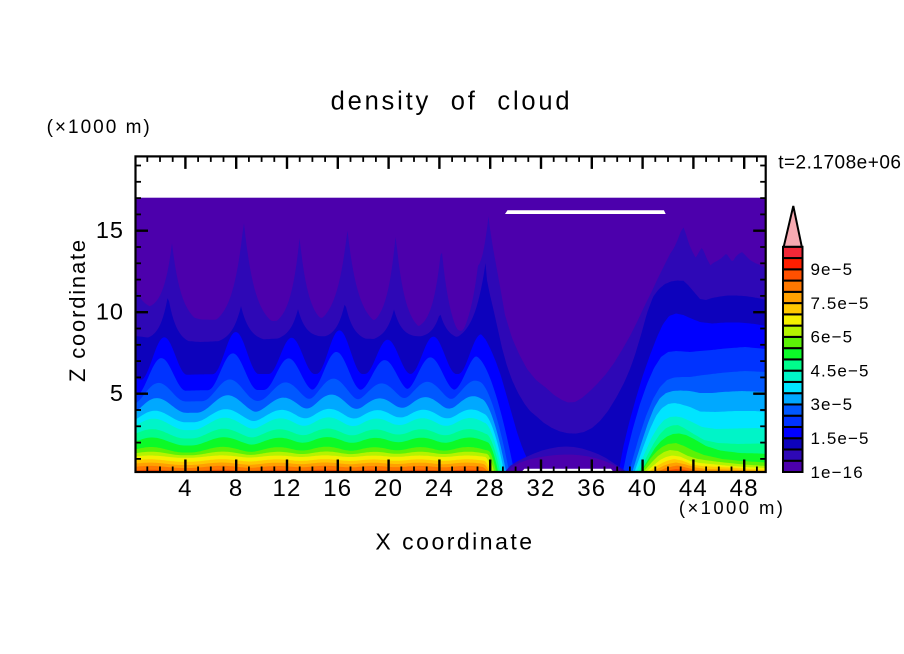 The height and width of the screenshot is (654, 904). Describe the element at coordinates (840, 371) in the screenshot. I see `svg-text: 4.5e−5` at that location.